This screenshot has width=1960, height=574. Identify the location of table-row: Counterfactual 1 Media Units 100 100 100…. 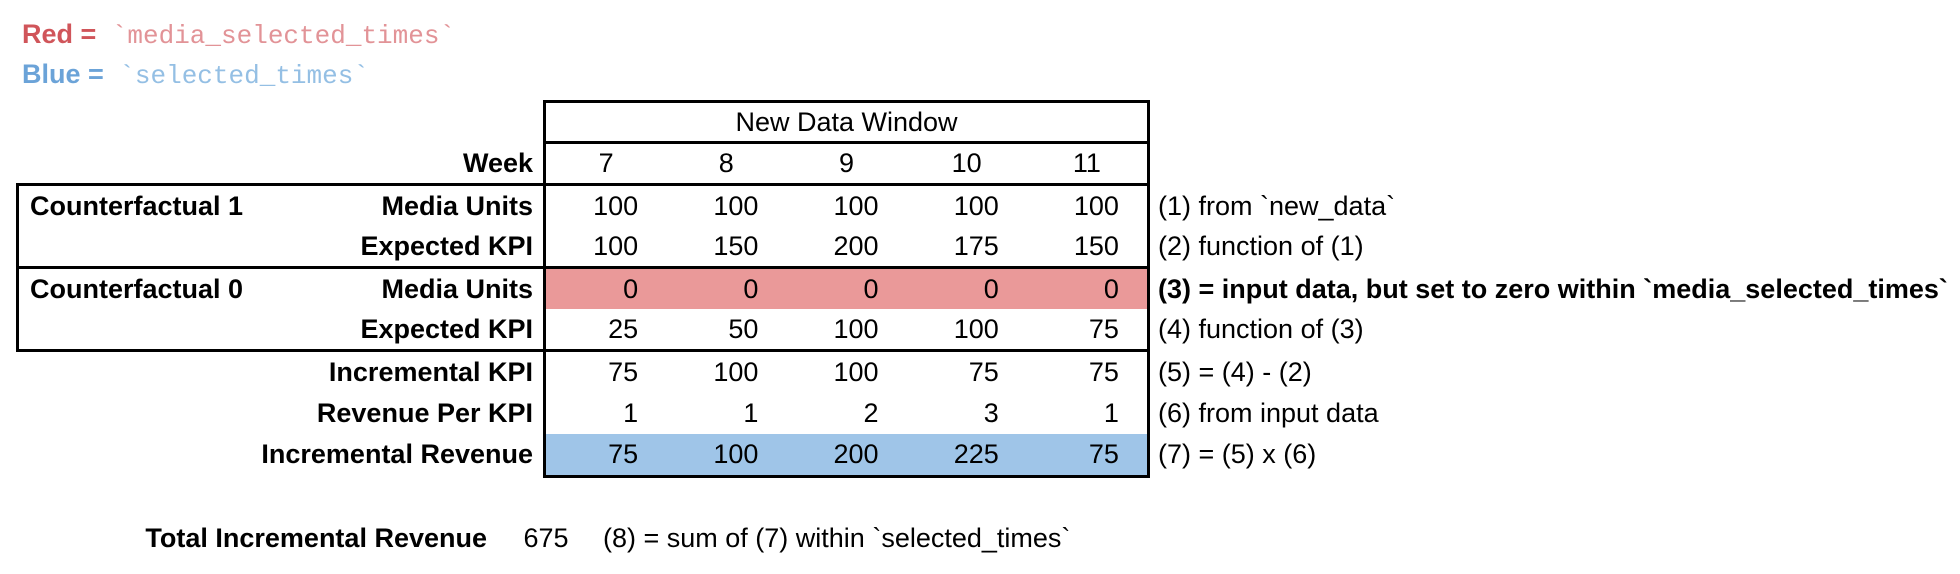
(980, 206).